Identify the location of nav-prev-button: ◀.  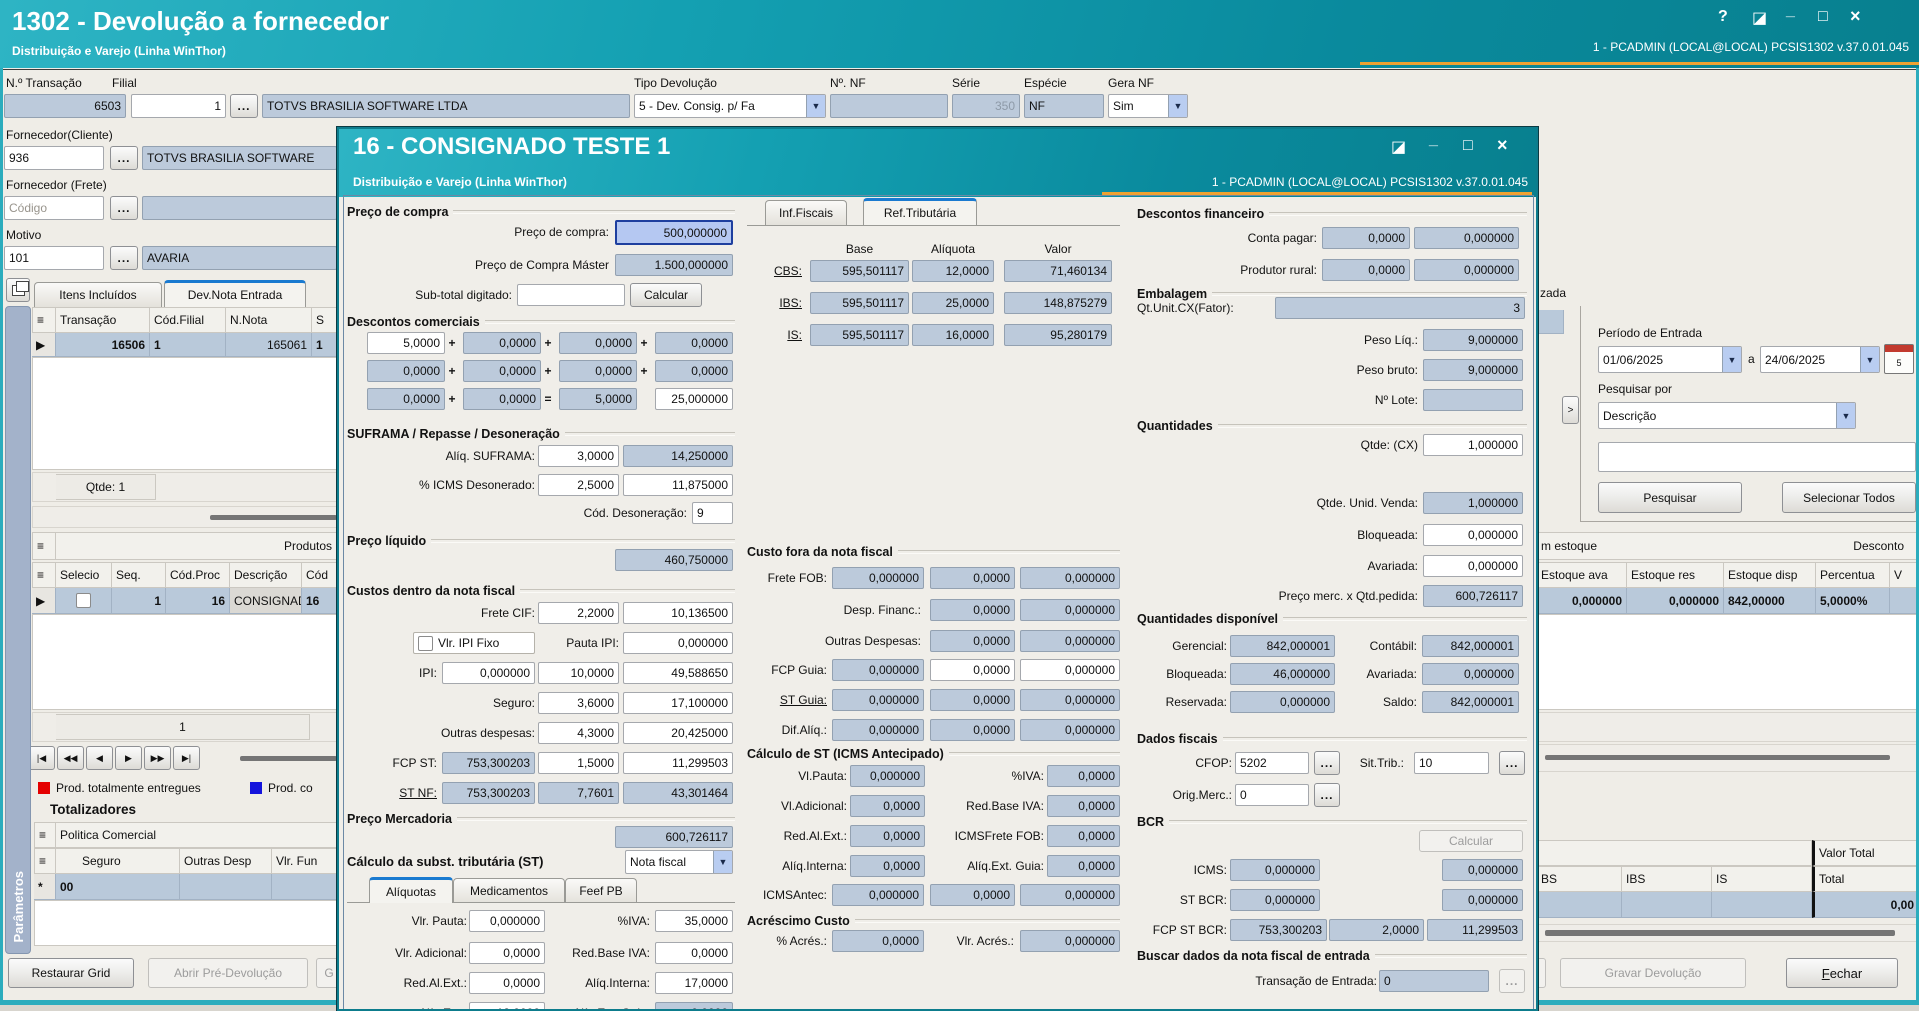
(99, 758).